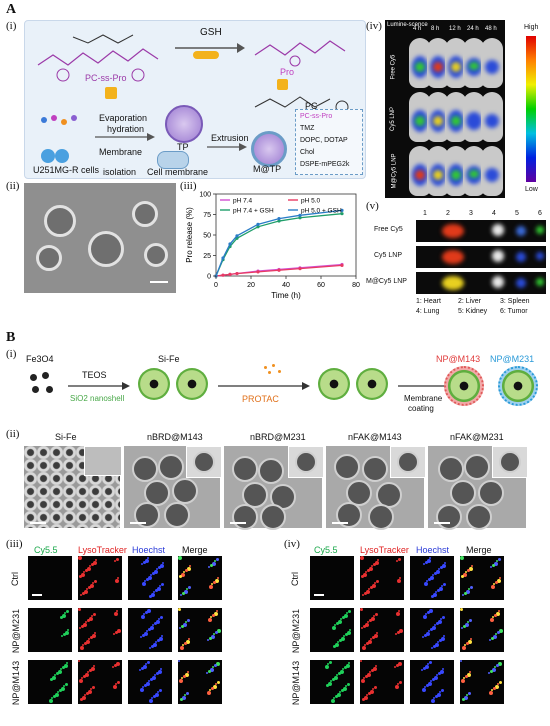  What do you see at coordinates (230, 274) in the screenshot?
I see `data-point` at bounding box center [230, 274].